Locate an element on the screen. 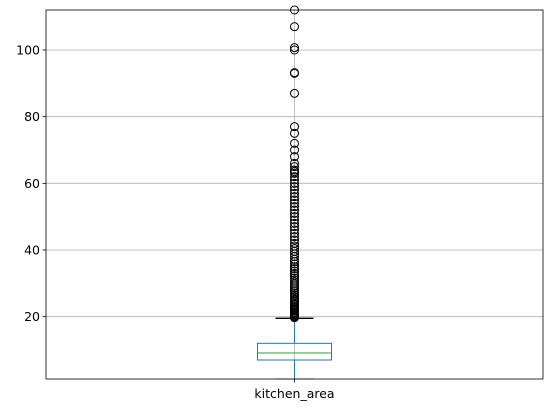 The image size is (552, 413). y-tick-label: 80 is located at coordinates (32, 116).